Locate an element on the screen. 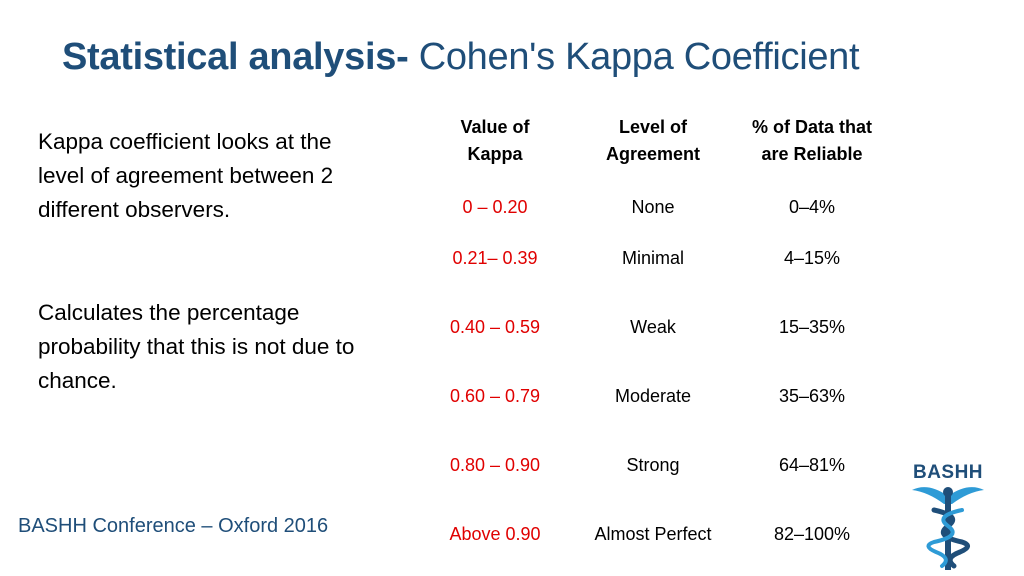 The width and height of the screenshot is (1024, 576). row-value: 0 – 0.20 is located at coordinates (495, 207).